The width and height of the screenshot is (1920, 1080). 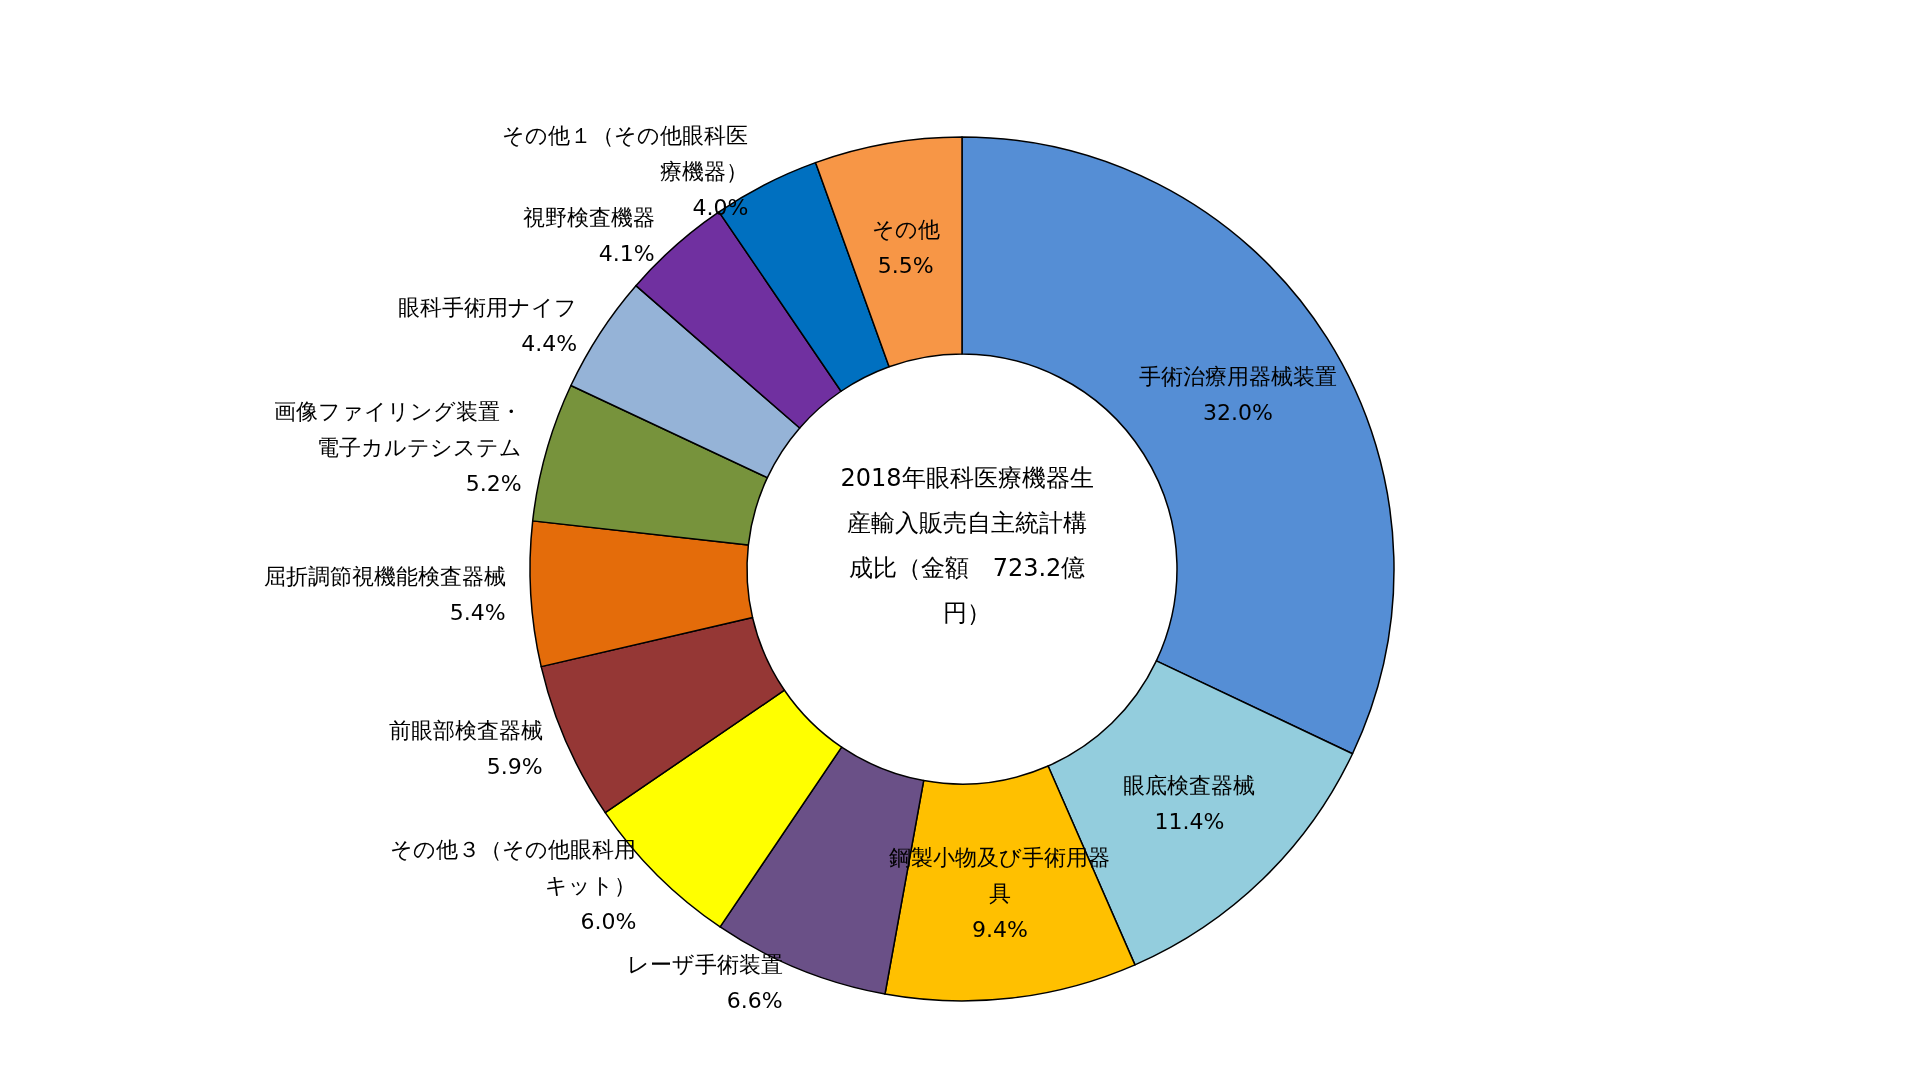 I want to click on slice-label: その他３（その他眼科用キット）, so click(x=513, y=867).